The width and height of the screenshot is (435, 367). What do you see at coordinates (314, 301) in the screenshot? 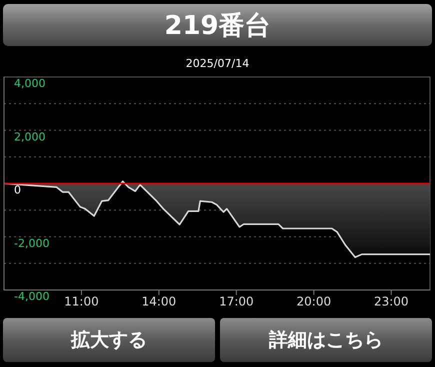
I see `x-tick-label: 20:00` at bounding box center [314, 301].